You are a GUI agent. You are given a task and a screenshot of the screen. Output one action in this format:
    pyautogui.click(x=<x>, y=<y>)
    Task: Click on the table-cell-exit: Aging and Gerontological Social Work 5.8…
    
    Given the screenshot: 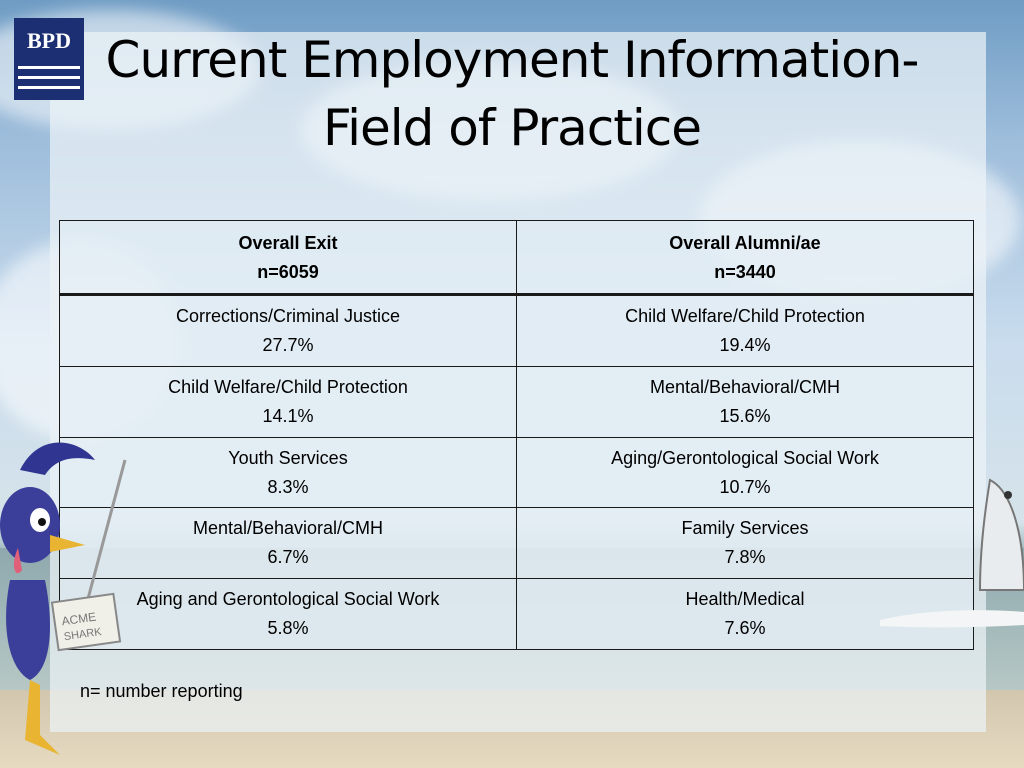 What is the action you would take?
    pyautogui.click(x=288, y=614)
    